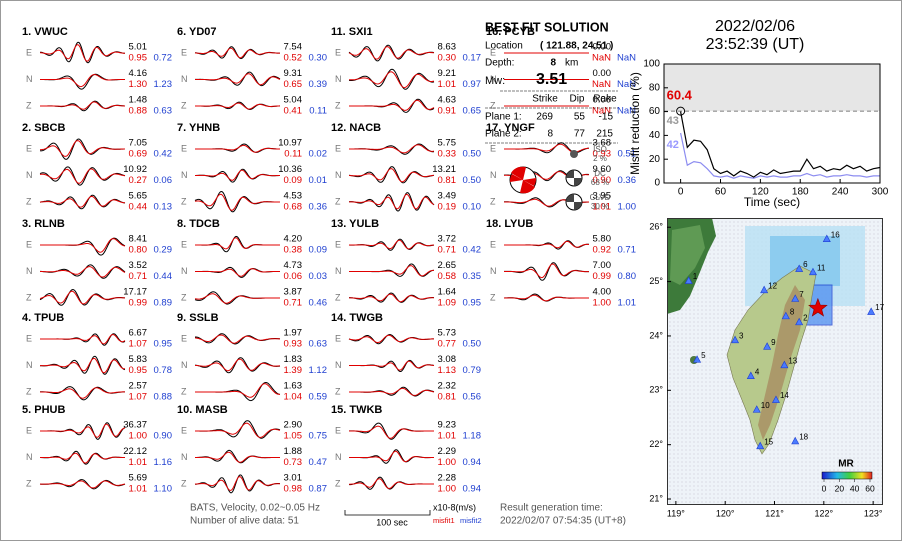  What do you see at coordinates (447, 47) in the screenshot?
I see `amplitude: 8.63` at bounding box center [447, 47].